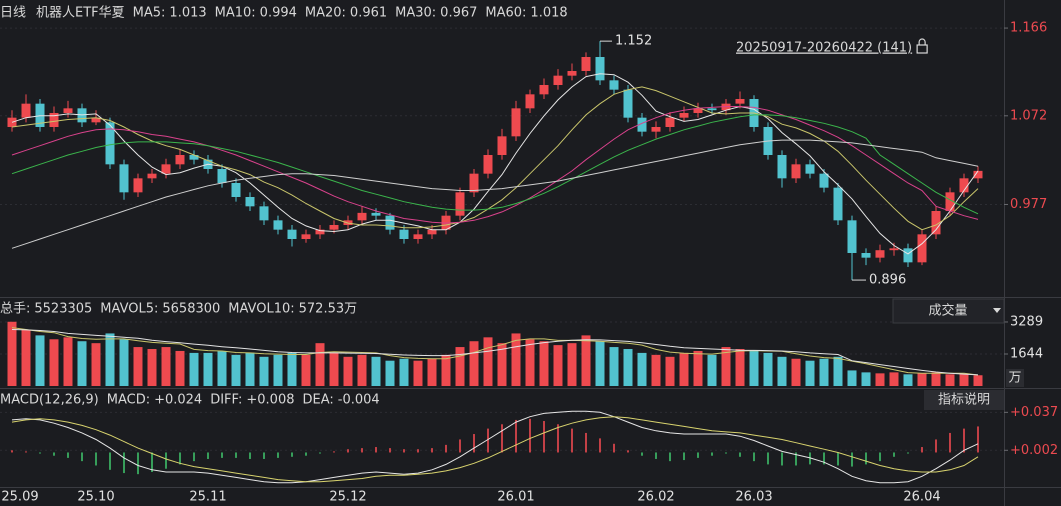  Describe the element at coordinates (95, 497) in the screenshot. I see `x-tick-label: 25.10` at that location.